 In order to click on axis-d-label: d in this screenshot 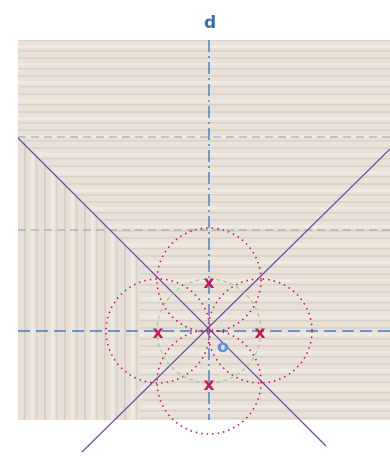, I will do `click(210, 23)`.